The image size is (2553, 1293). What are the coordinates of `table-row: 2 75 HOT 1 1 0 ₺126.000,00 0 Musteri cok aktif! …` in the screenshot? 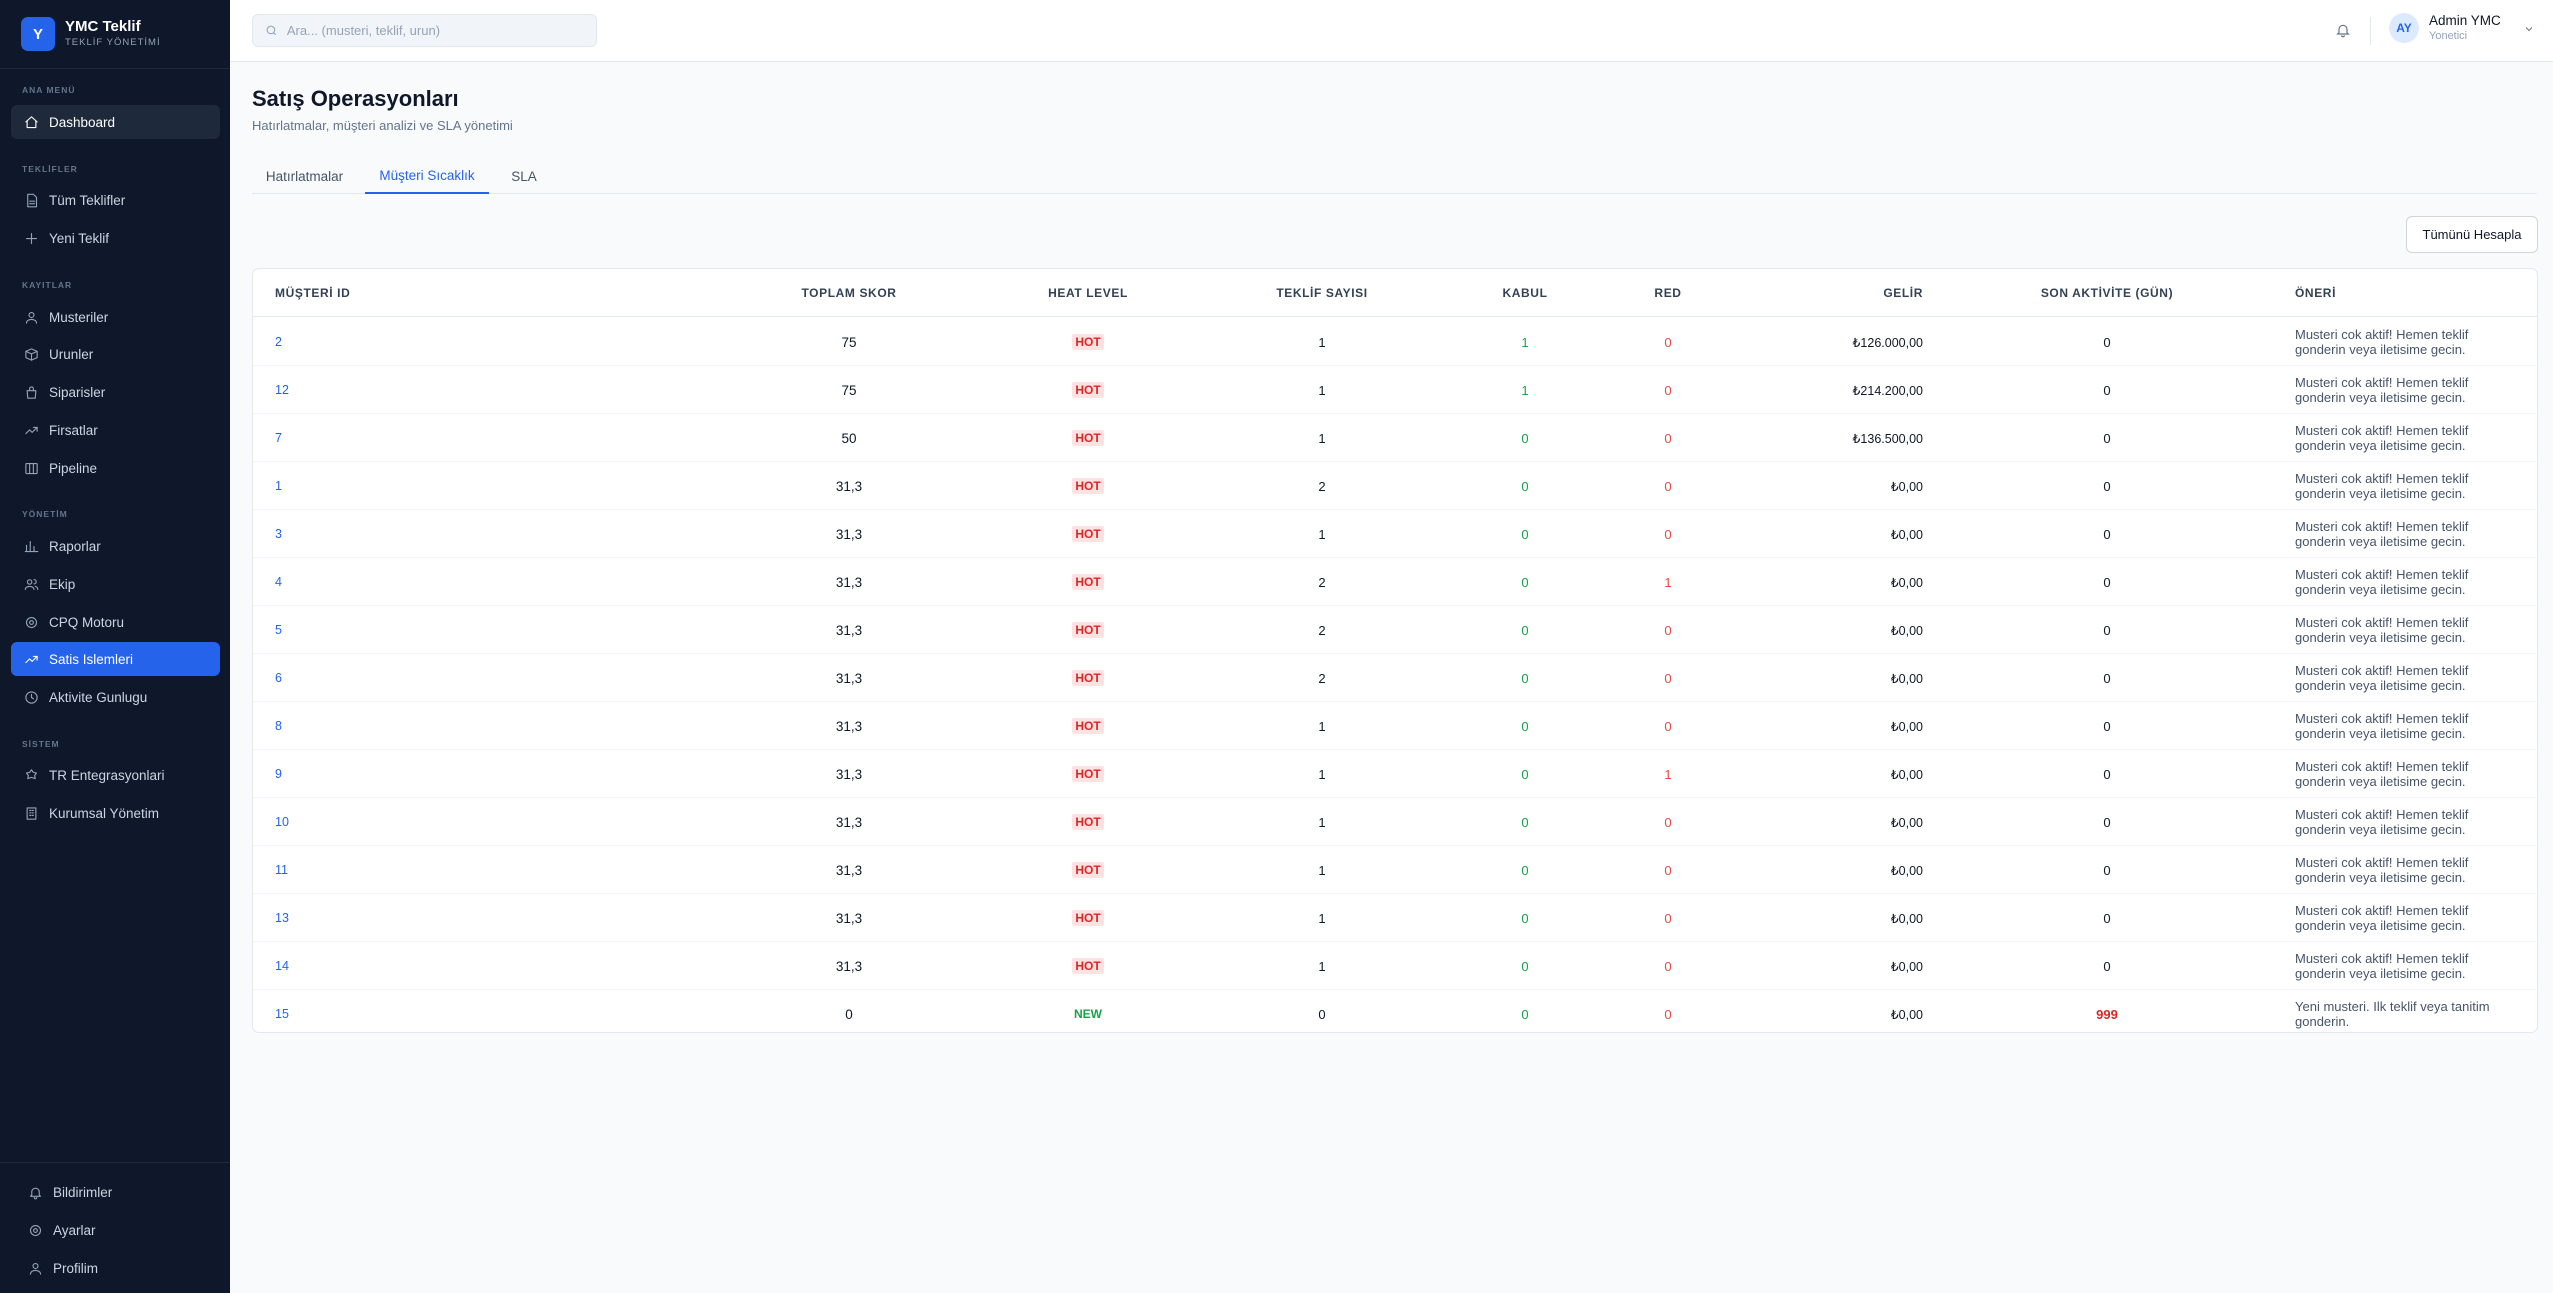 It's located at (1395, 342).